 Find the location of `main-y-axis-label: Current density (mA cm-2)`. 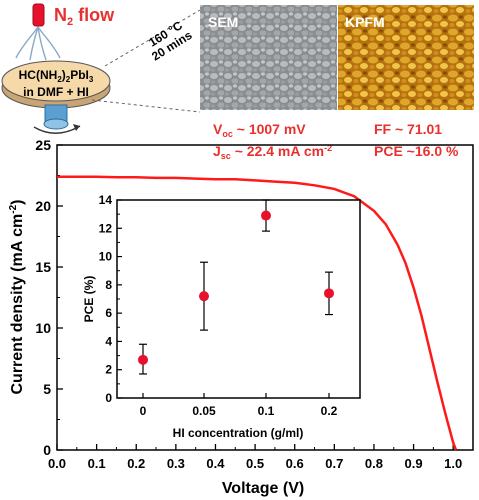

main-y-axis-label: Current density (mA cm-2) is located at coordinates (17, 296).